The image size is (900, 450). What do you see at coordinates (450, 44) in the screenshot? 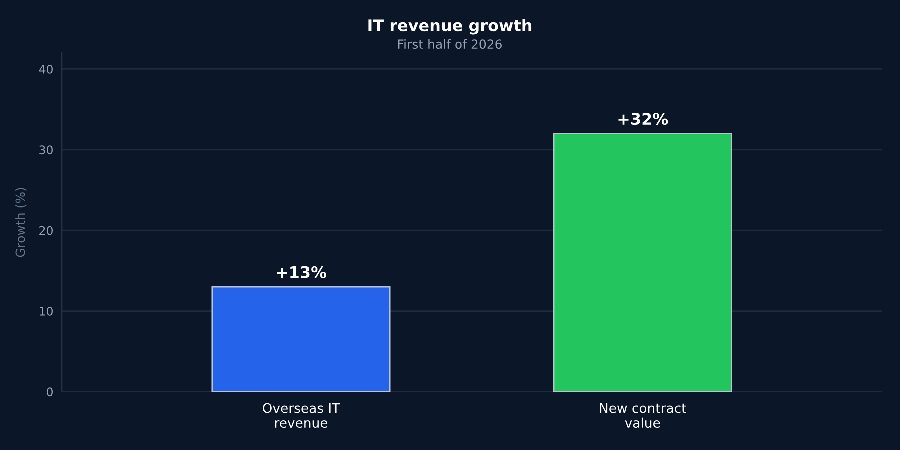
I see `chart-subtitle: First half of 2026` at bounding box center [450, 44].